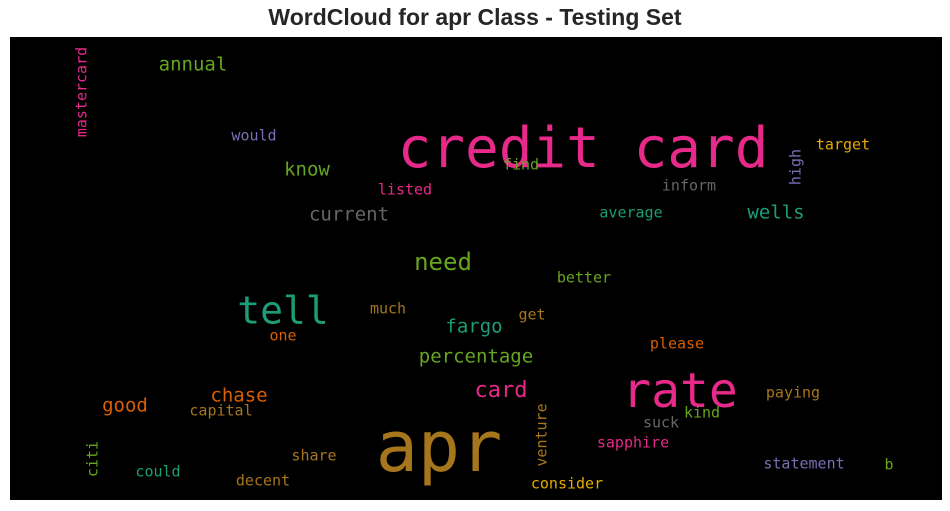 The height and width of the screenshot is (511, 950). I want to click on word-paying: paying, so click(793, 393).